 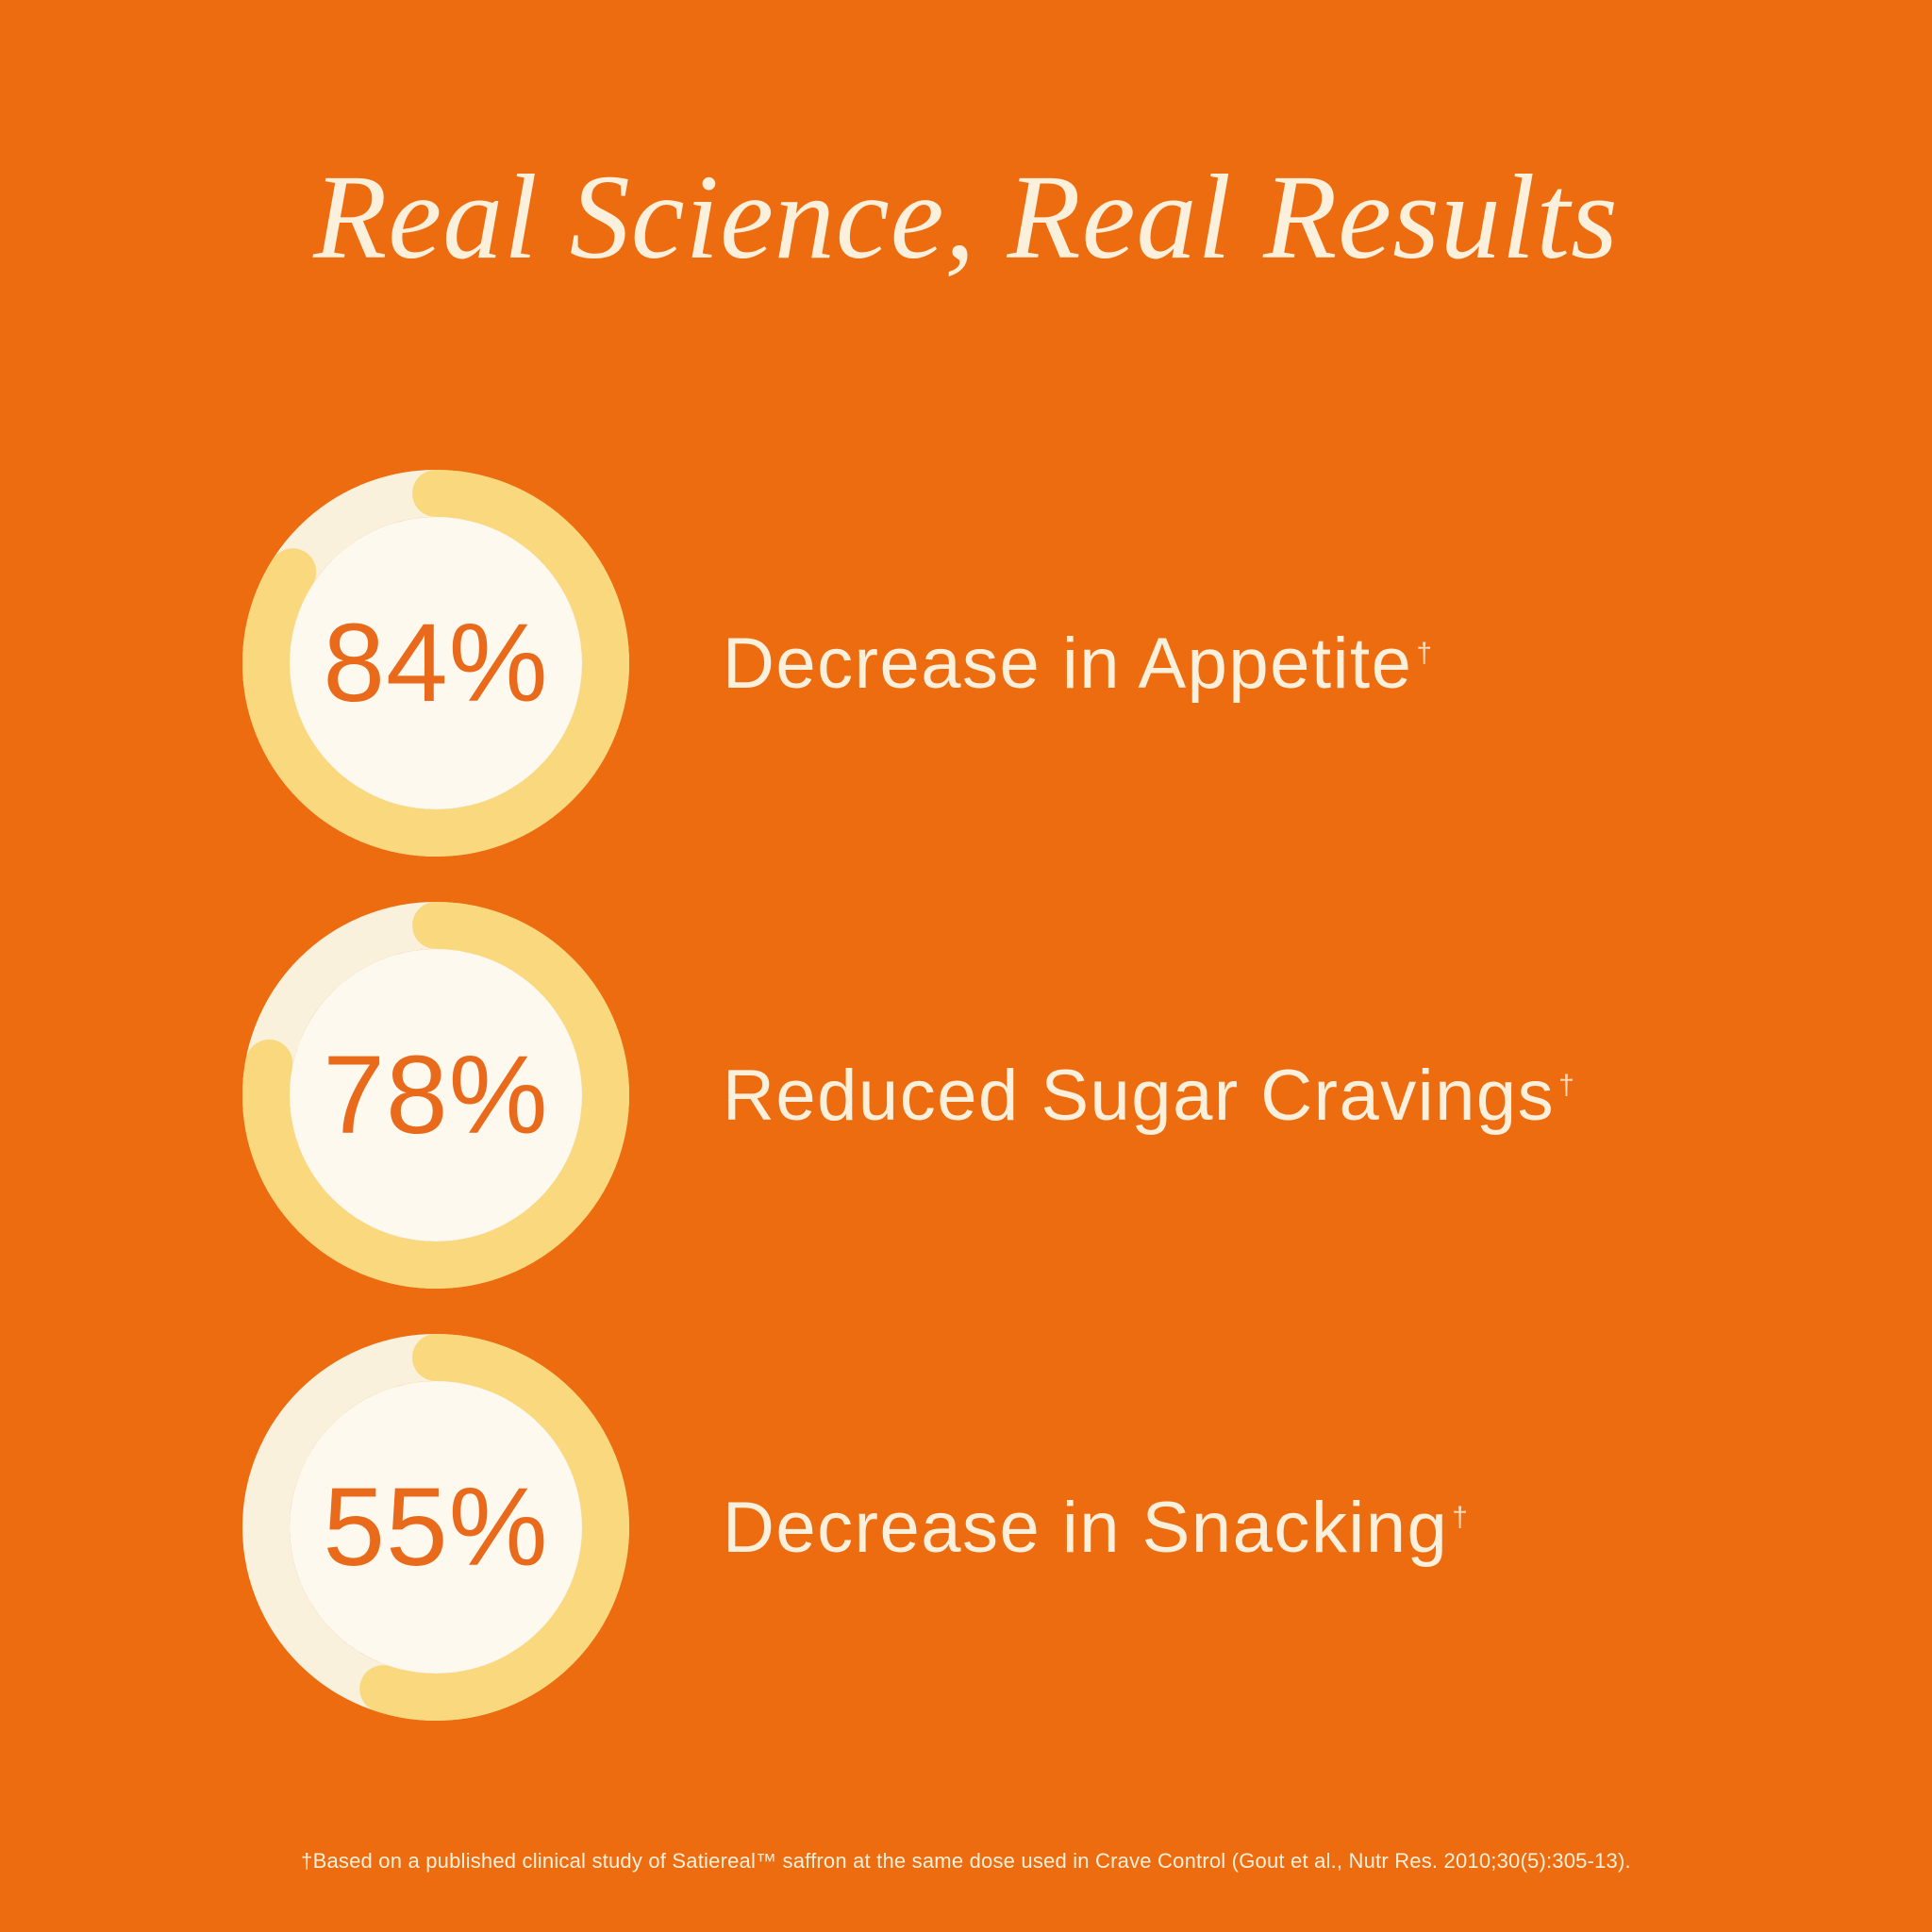 I want to click on stat-label: Decrease in Snacking †, so click(x=1096, y=1528).